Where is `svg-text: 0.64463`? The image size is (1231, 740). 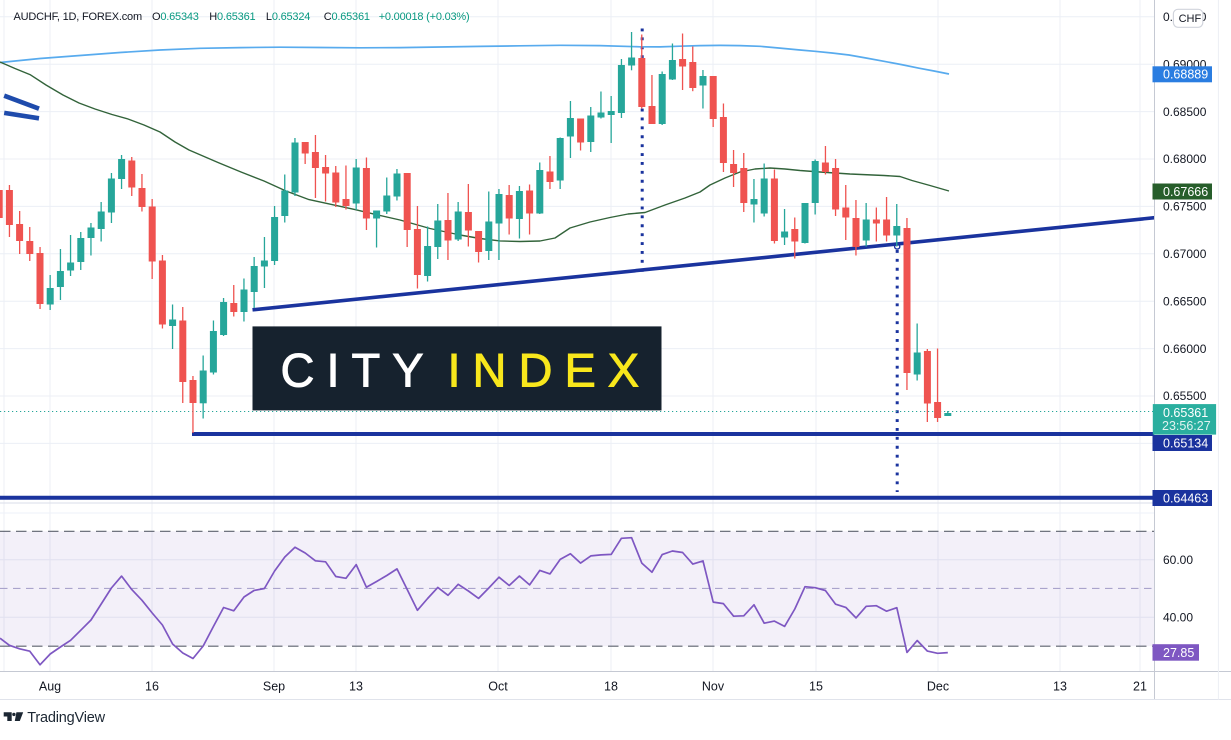
svg-text: 0.64463 is located at coordinates (1185, 498).